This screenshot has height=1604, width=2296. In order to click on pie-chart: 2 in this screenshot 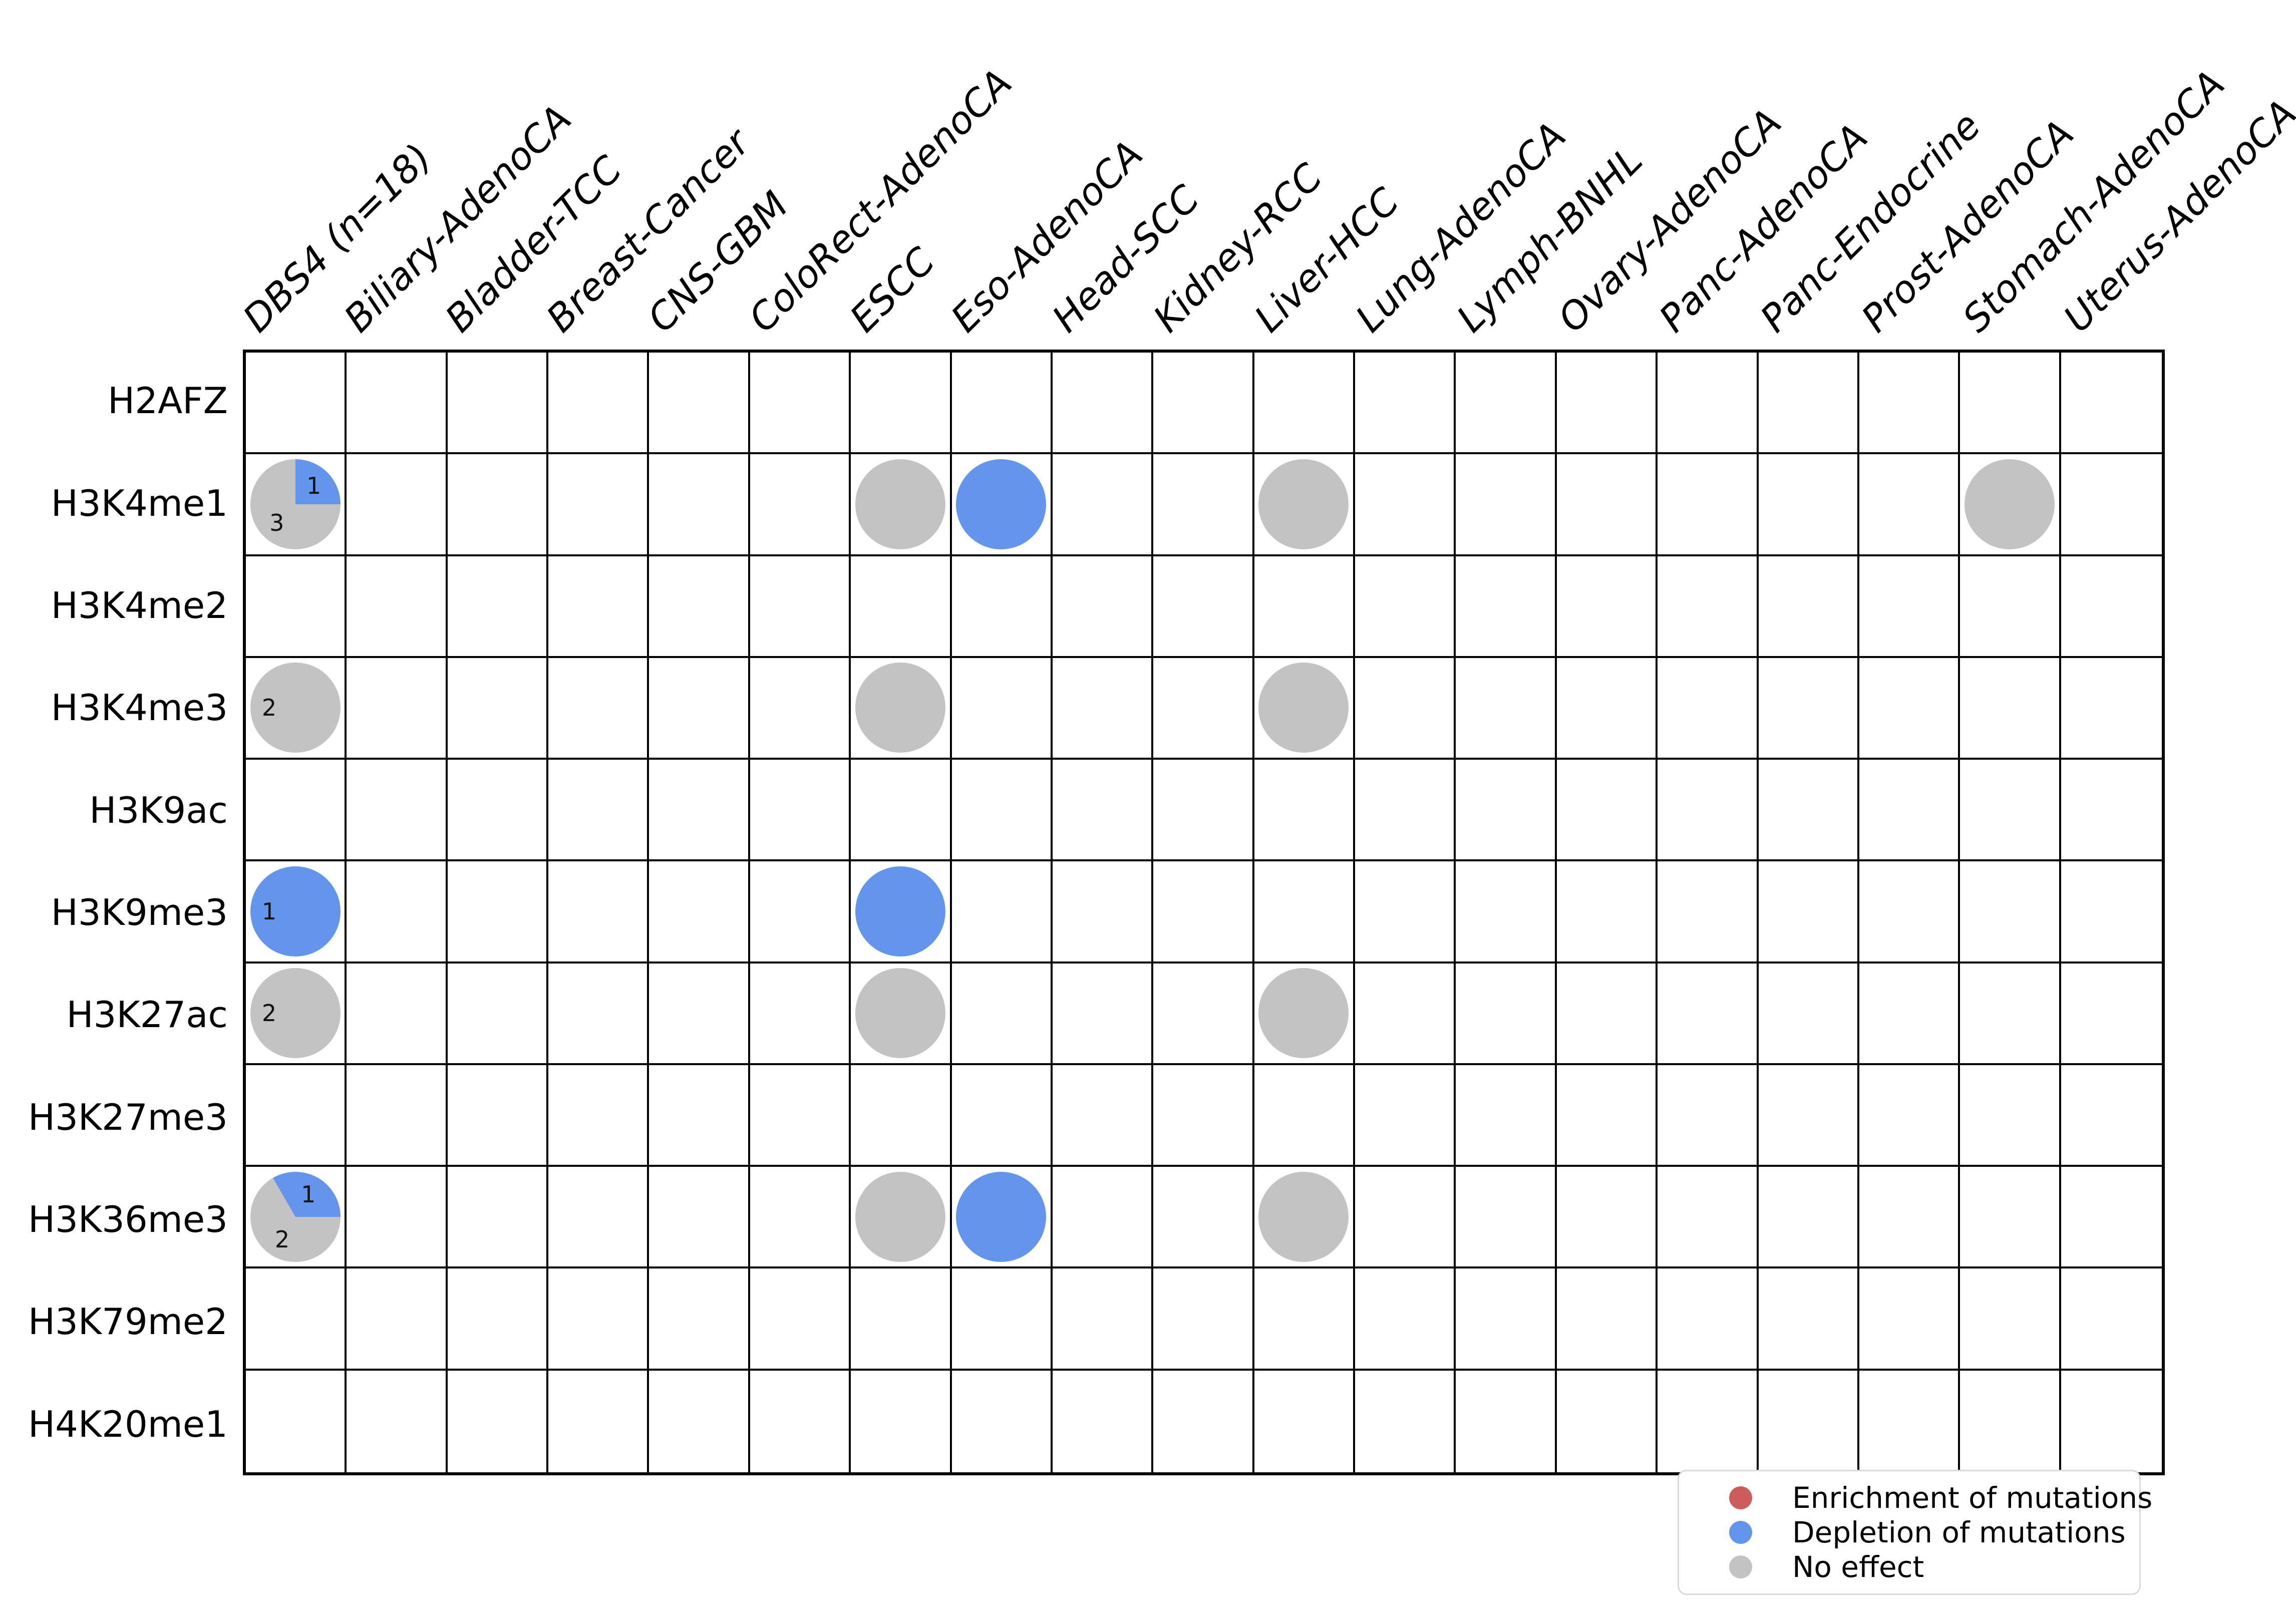, I will do `click(296, 708)`.